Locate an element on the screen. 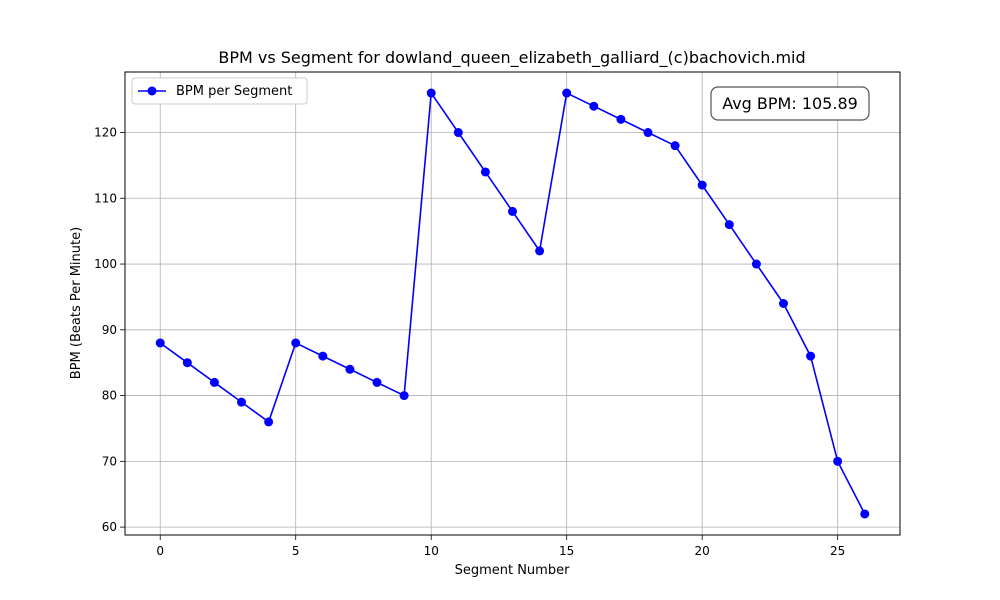 This screenshot has height=600, width=1000. y-tick-label: 80 is located at coordinates (109, 396).